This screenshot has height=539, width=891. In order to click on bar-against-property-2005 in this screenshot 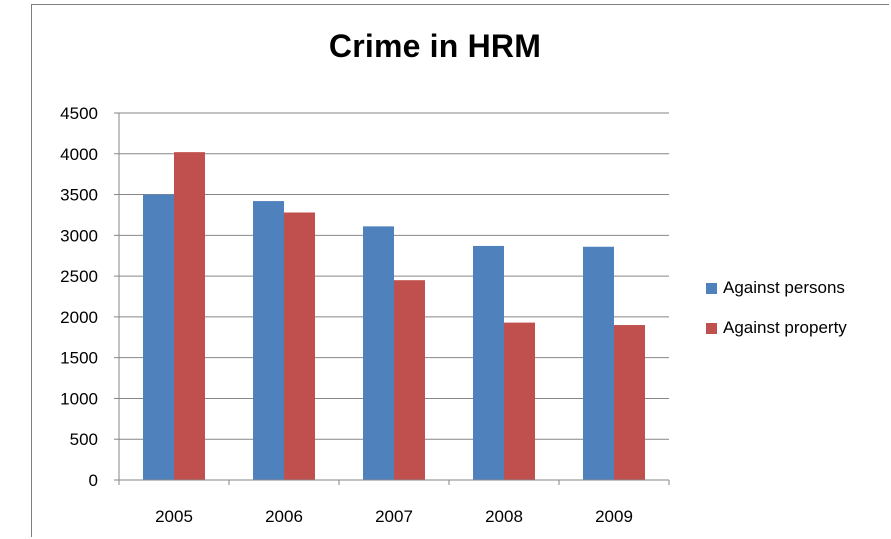, I will do `click(189, 316)`.